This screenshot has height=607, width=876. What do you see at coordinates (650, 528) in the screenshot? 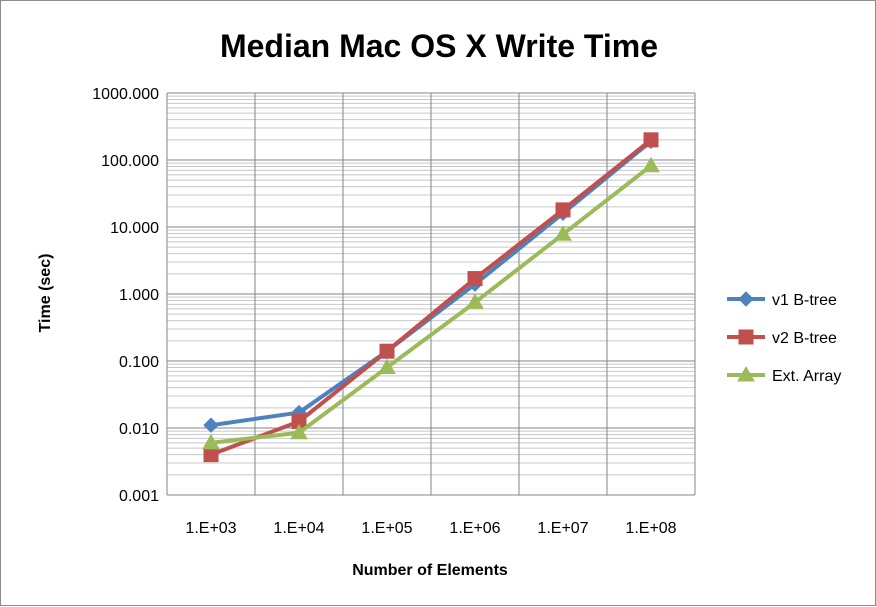
I see `x-tick-label: 1.E+08` at bounding box center [650, 528].